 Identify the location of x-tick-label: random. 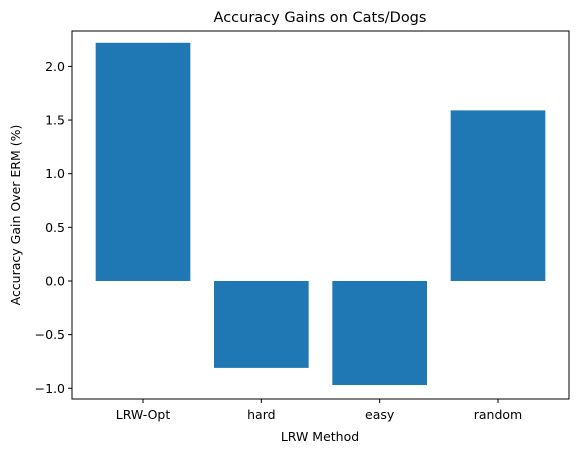
(498, 414).